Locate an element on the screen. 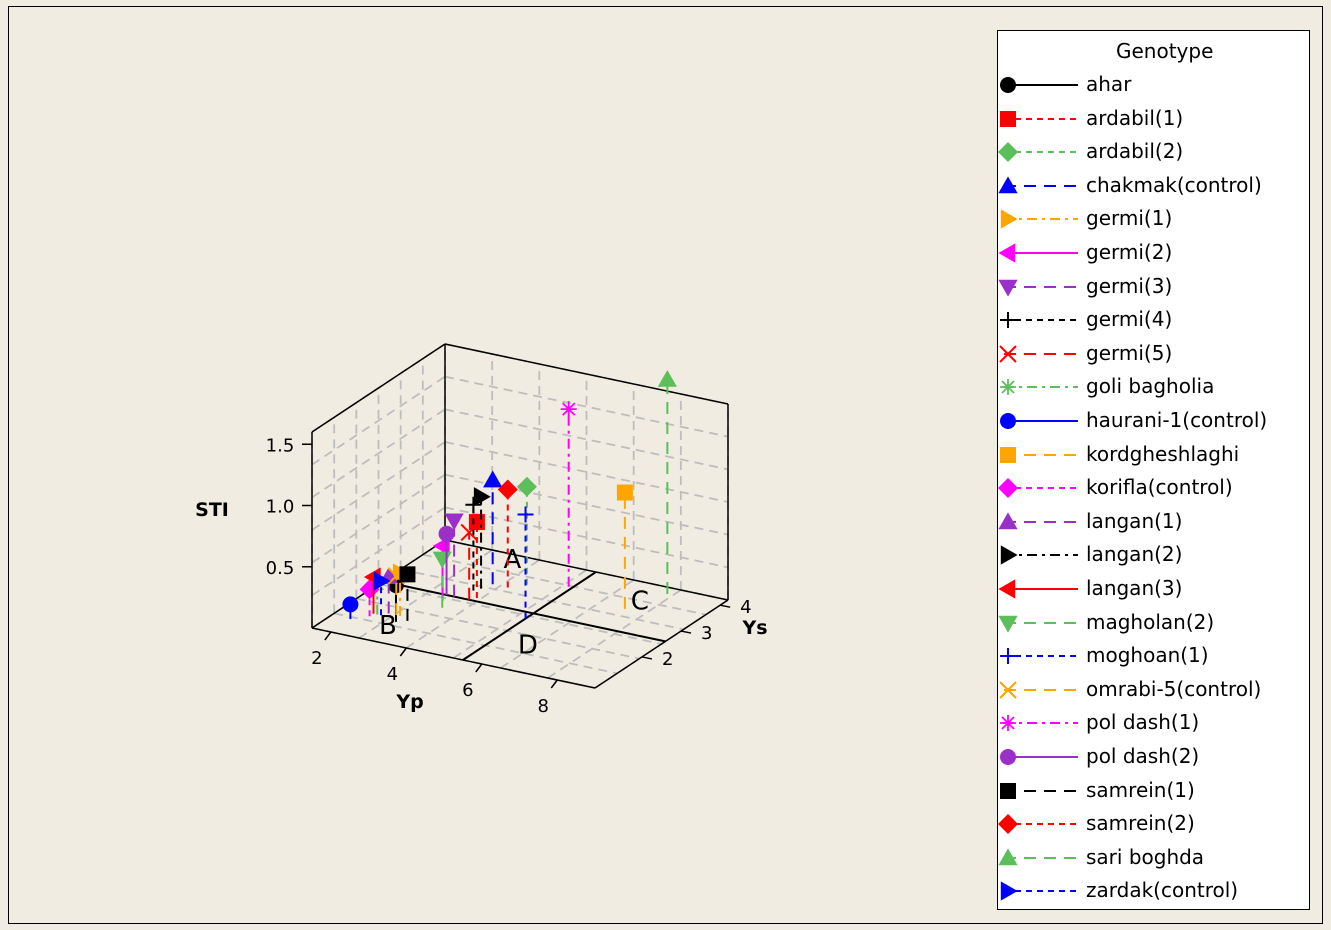 This screenshot has height=930, width=1331. z-axis-label: STI is located at coordinates (212, 510).